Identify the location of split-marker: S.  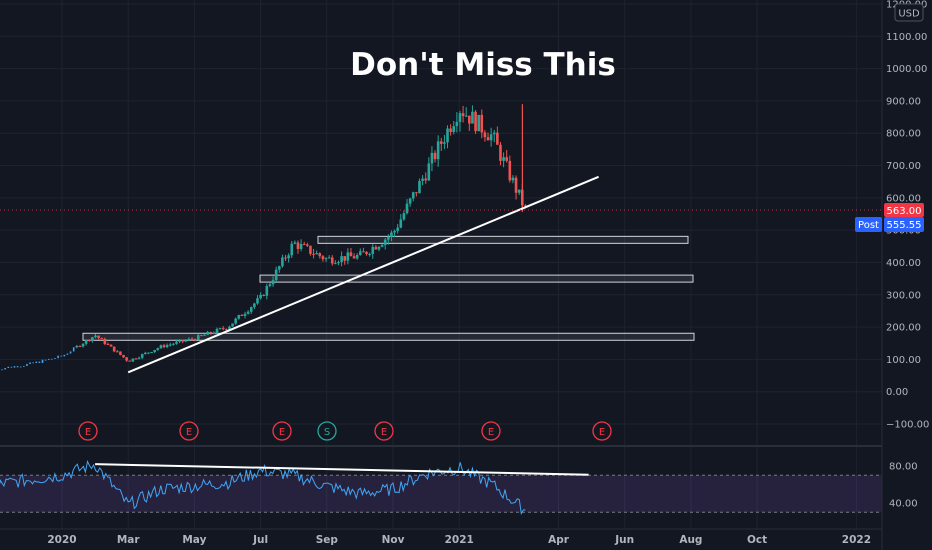
(327, 431).